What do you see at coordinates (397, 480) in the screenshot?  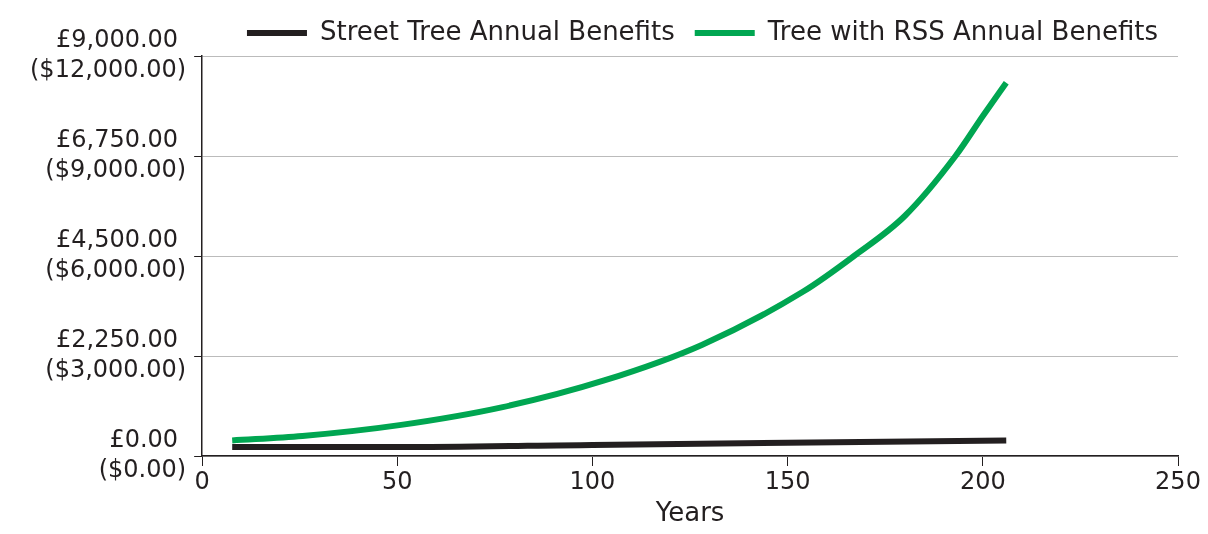 I see `x-tick-label: 50` at bounding box center [397, 480].